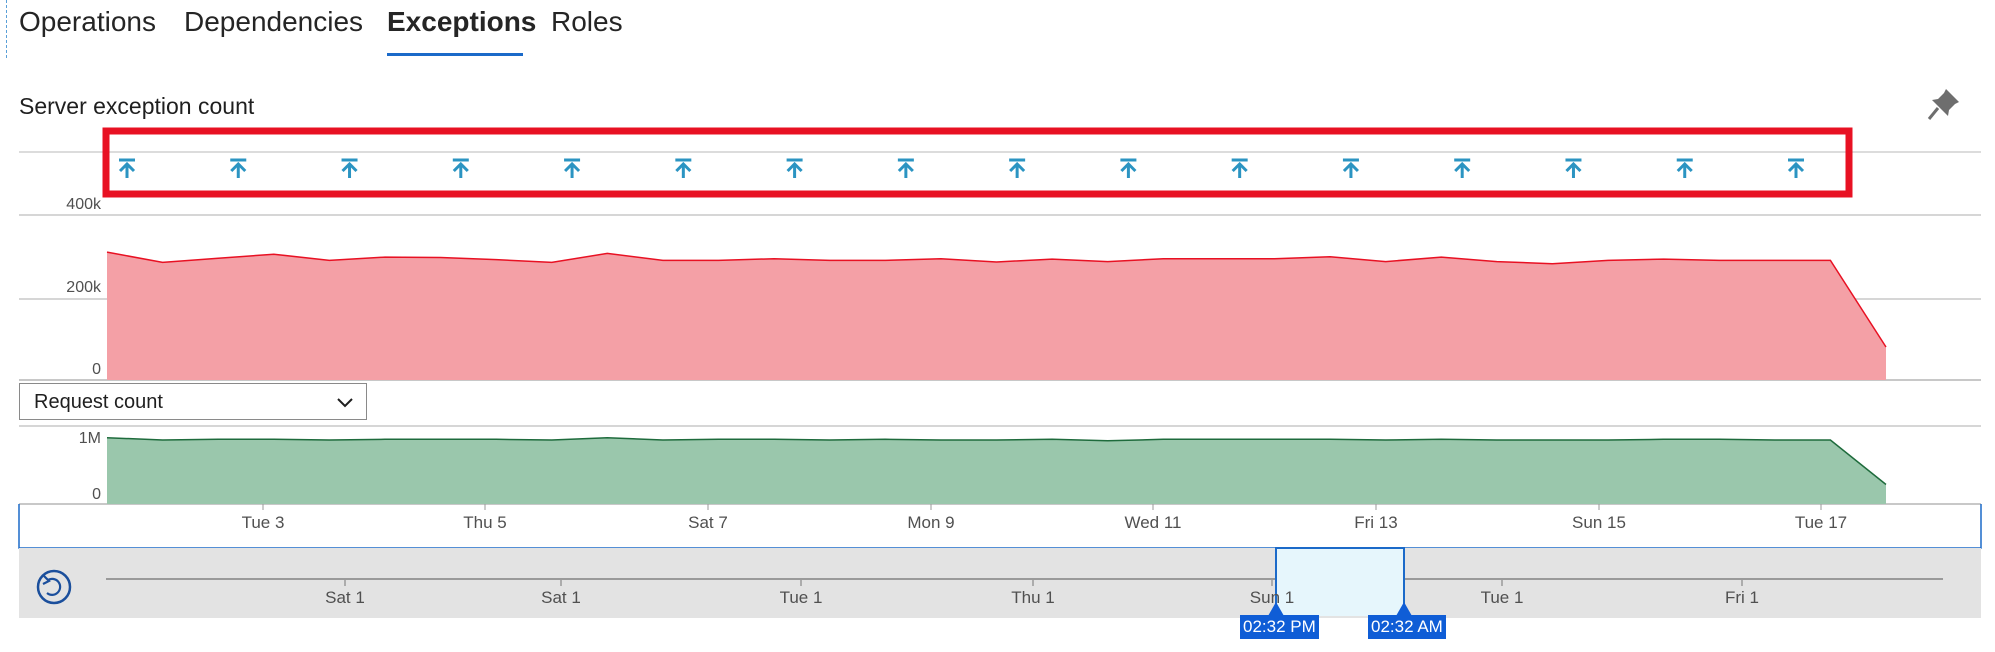 The image size is (1995, 652). What do you see at coordinates (263, 522) in the screenshot?
I see `x-tick-label: Tue 3` at bounding box center [263, 522].